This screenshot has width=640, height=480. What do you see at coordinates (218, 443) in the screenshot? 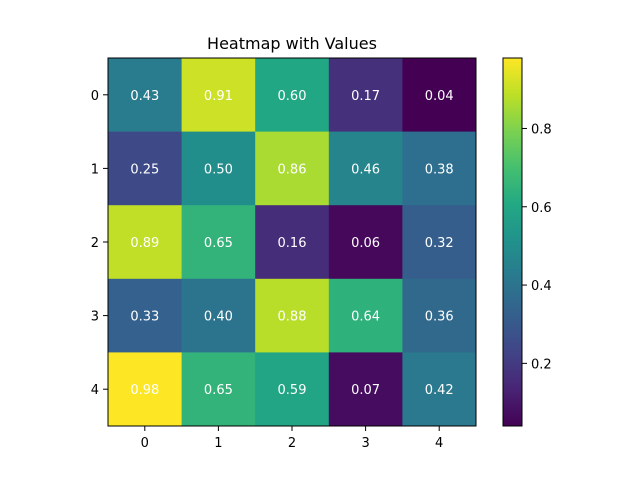
I see `x-tick-label: 1` at bounding box center [218, 443].